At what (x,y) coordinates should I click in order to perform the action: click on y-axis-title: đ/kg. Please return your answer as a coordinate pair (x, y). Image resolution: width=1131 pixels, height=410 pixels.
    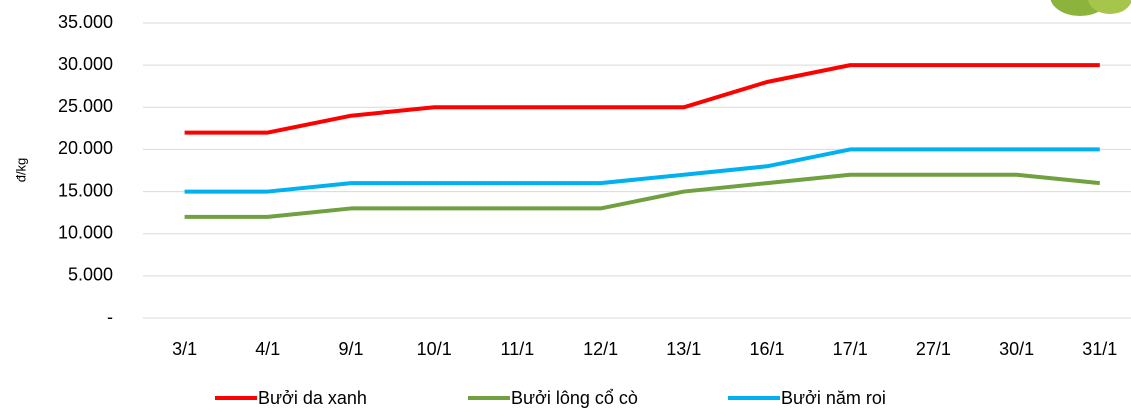
    Looking at the image, I should click on (20, 170).